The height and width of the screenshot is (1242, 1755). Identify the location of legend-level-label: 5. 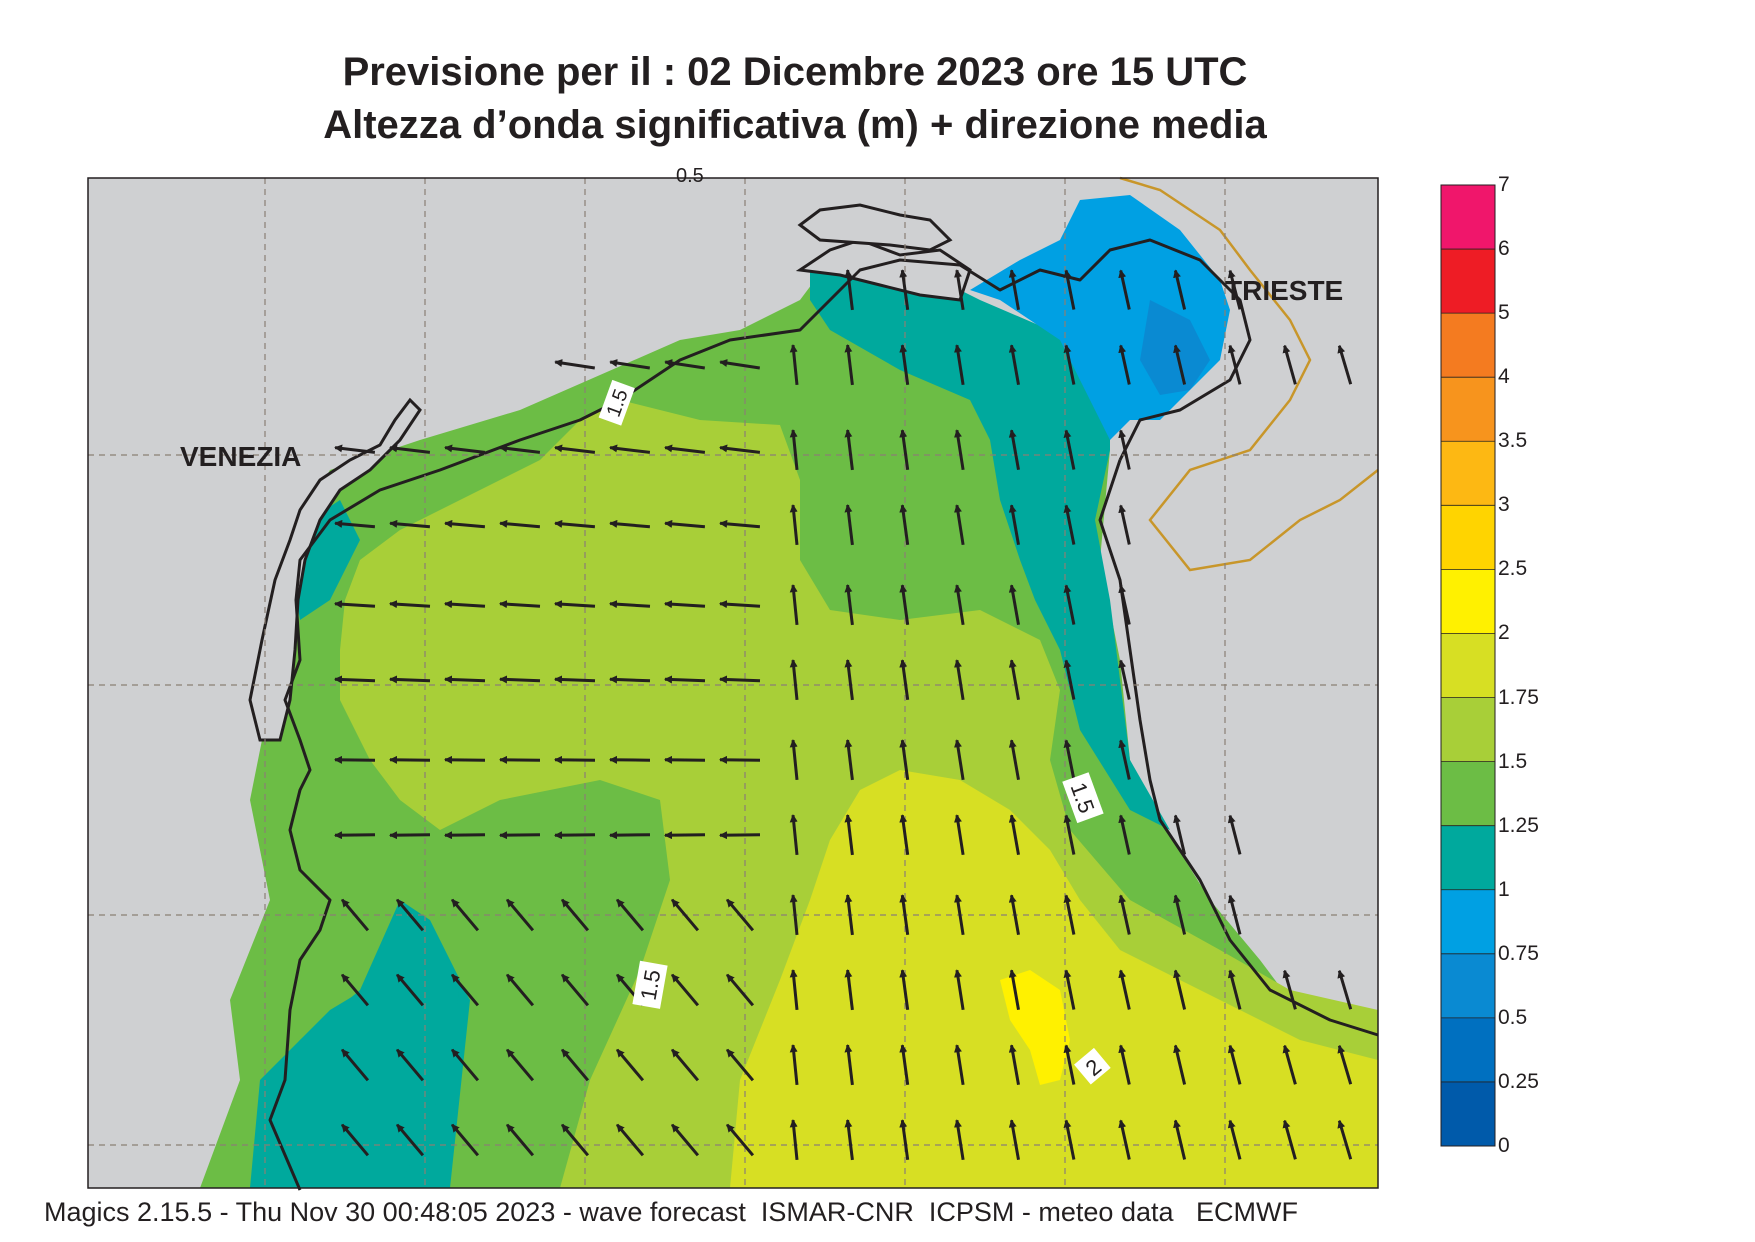
(1504, 313).